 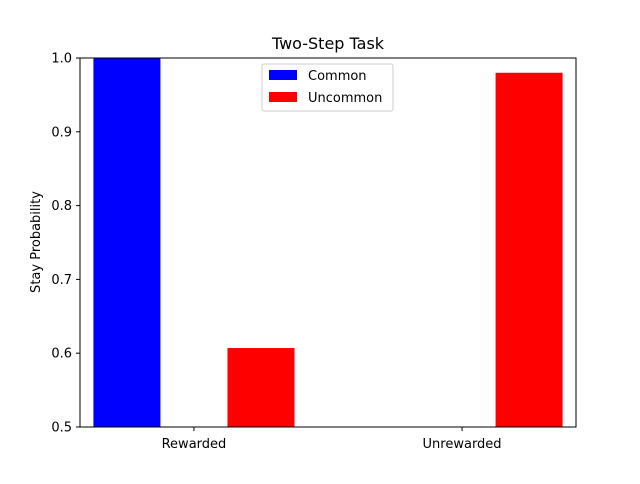 I want to click on x-axis: Rewarded Unrewarded, so click(x=332, y=439).